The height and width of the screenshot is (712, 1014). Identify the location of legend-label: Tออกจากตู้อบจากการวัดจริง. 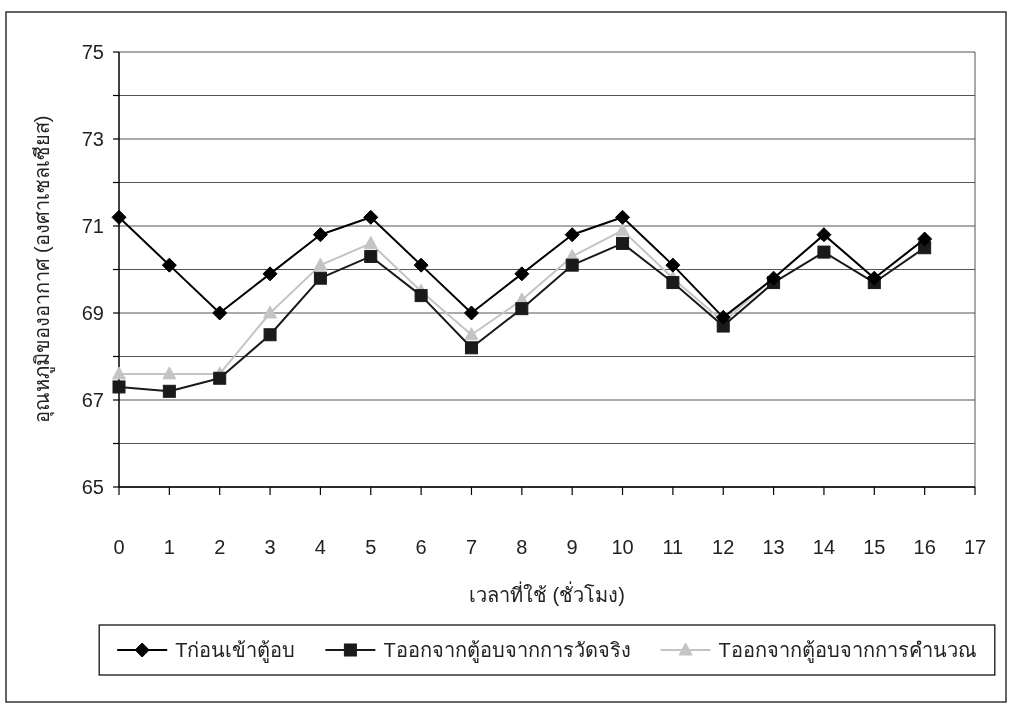
(507, 651).